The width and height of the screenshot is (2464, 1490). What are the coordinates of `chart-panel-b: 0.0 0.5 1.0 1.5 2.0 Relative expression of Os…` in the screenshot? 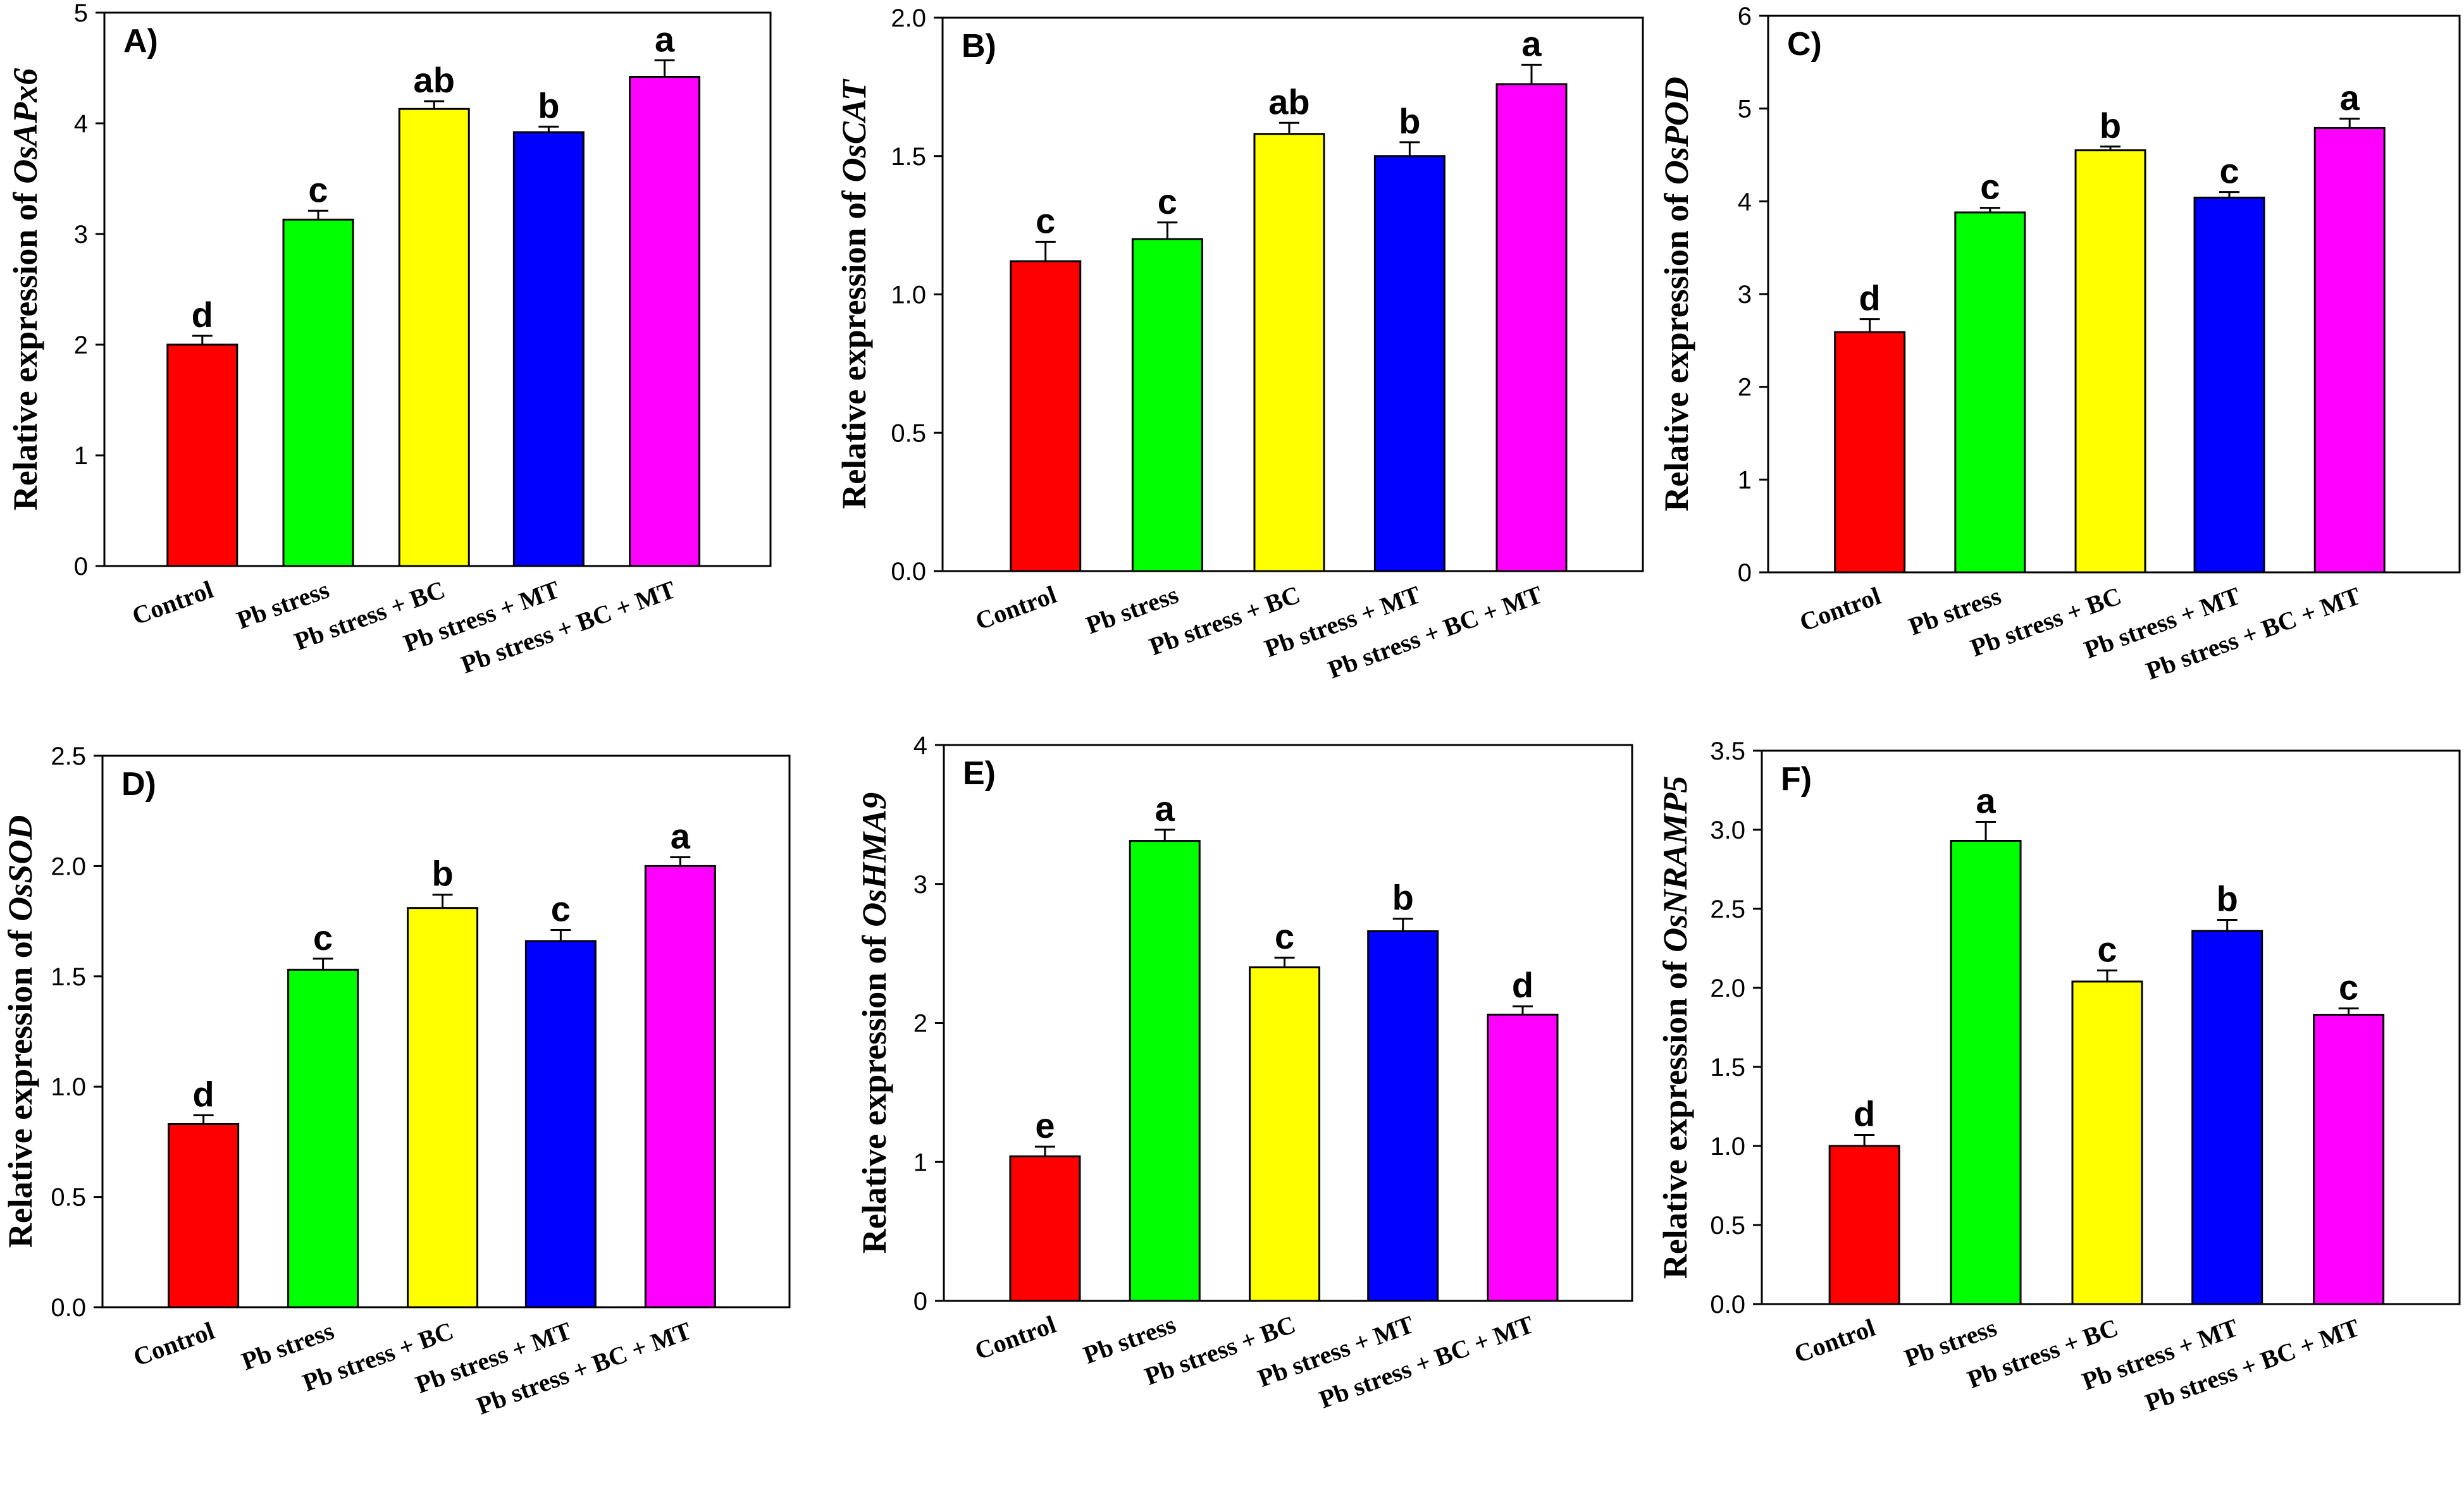 It's located at (1239, 344).